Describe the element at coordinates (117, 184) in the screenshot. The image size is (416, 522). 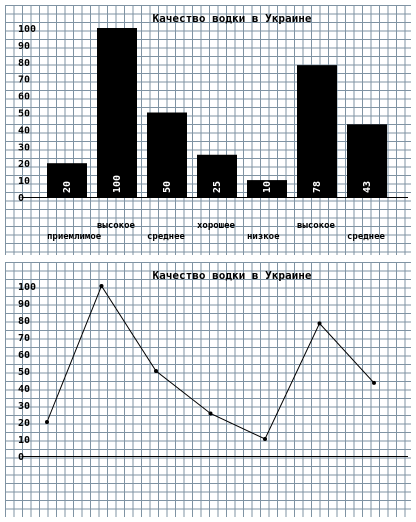
I see `bar-value-label: 100` at that location.